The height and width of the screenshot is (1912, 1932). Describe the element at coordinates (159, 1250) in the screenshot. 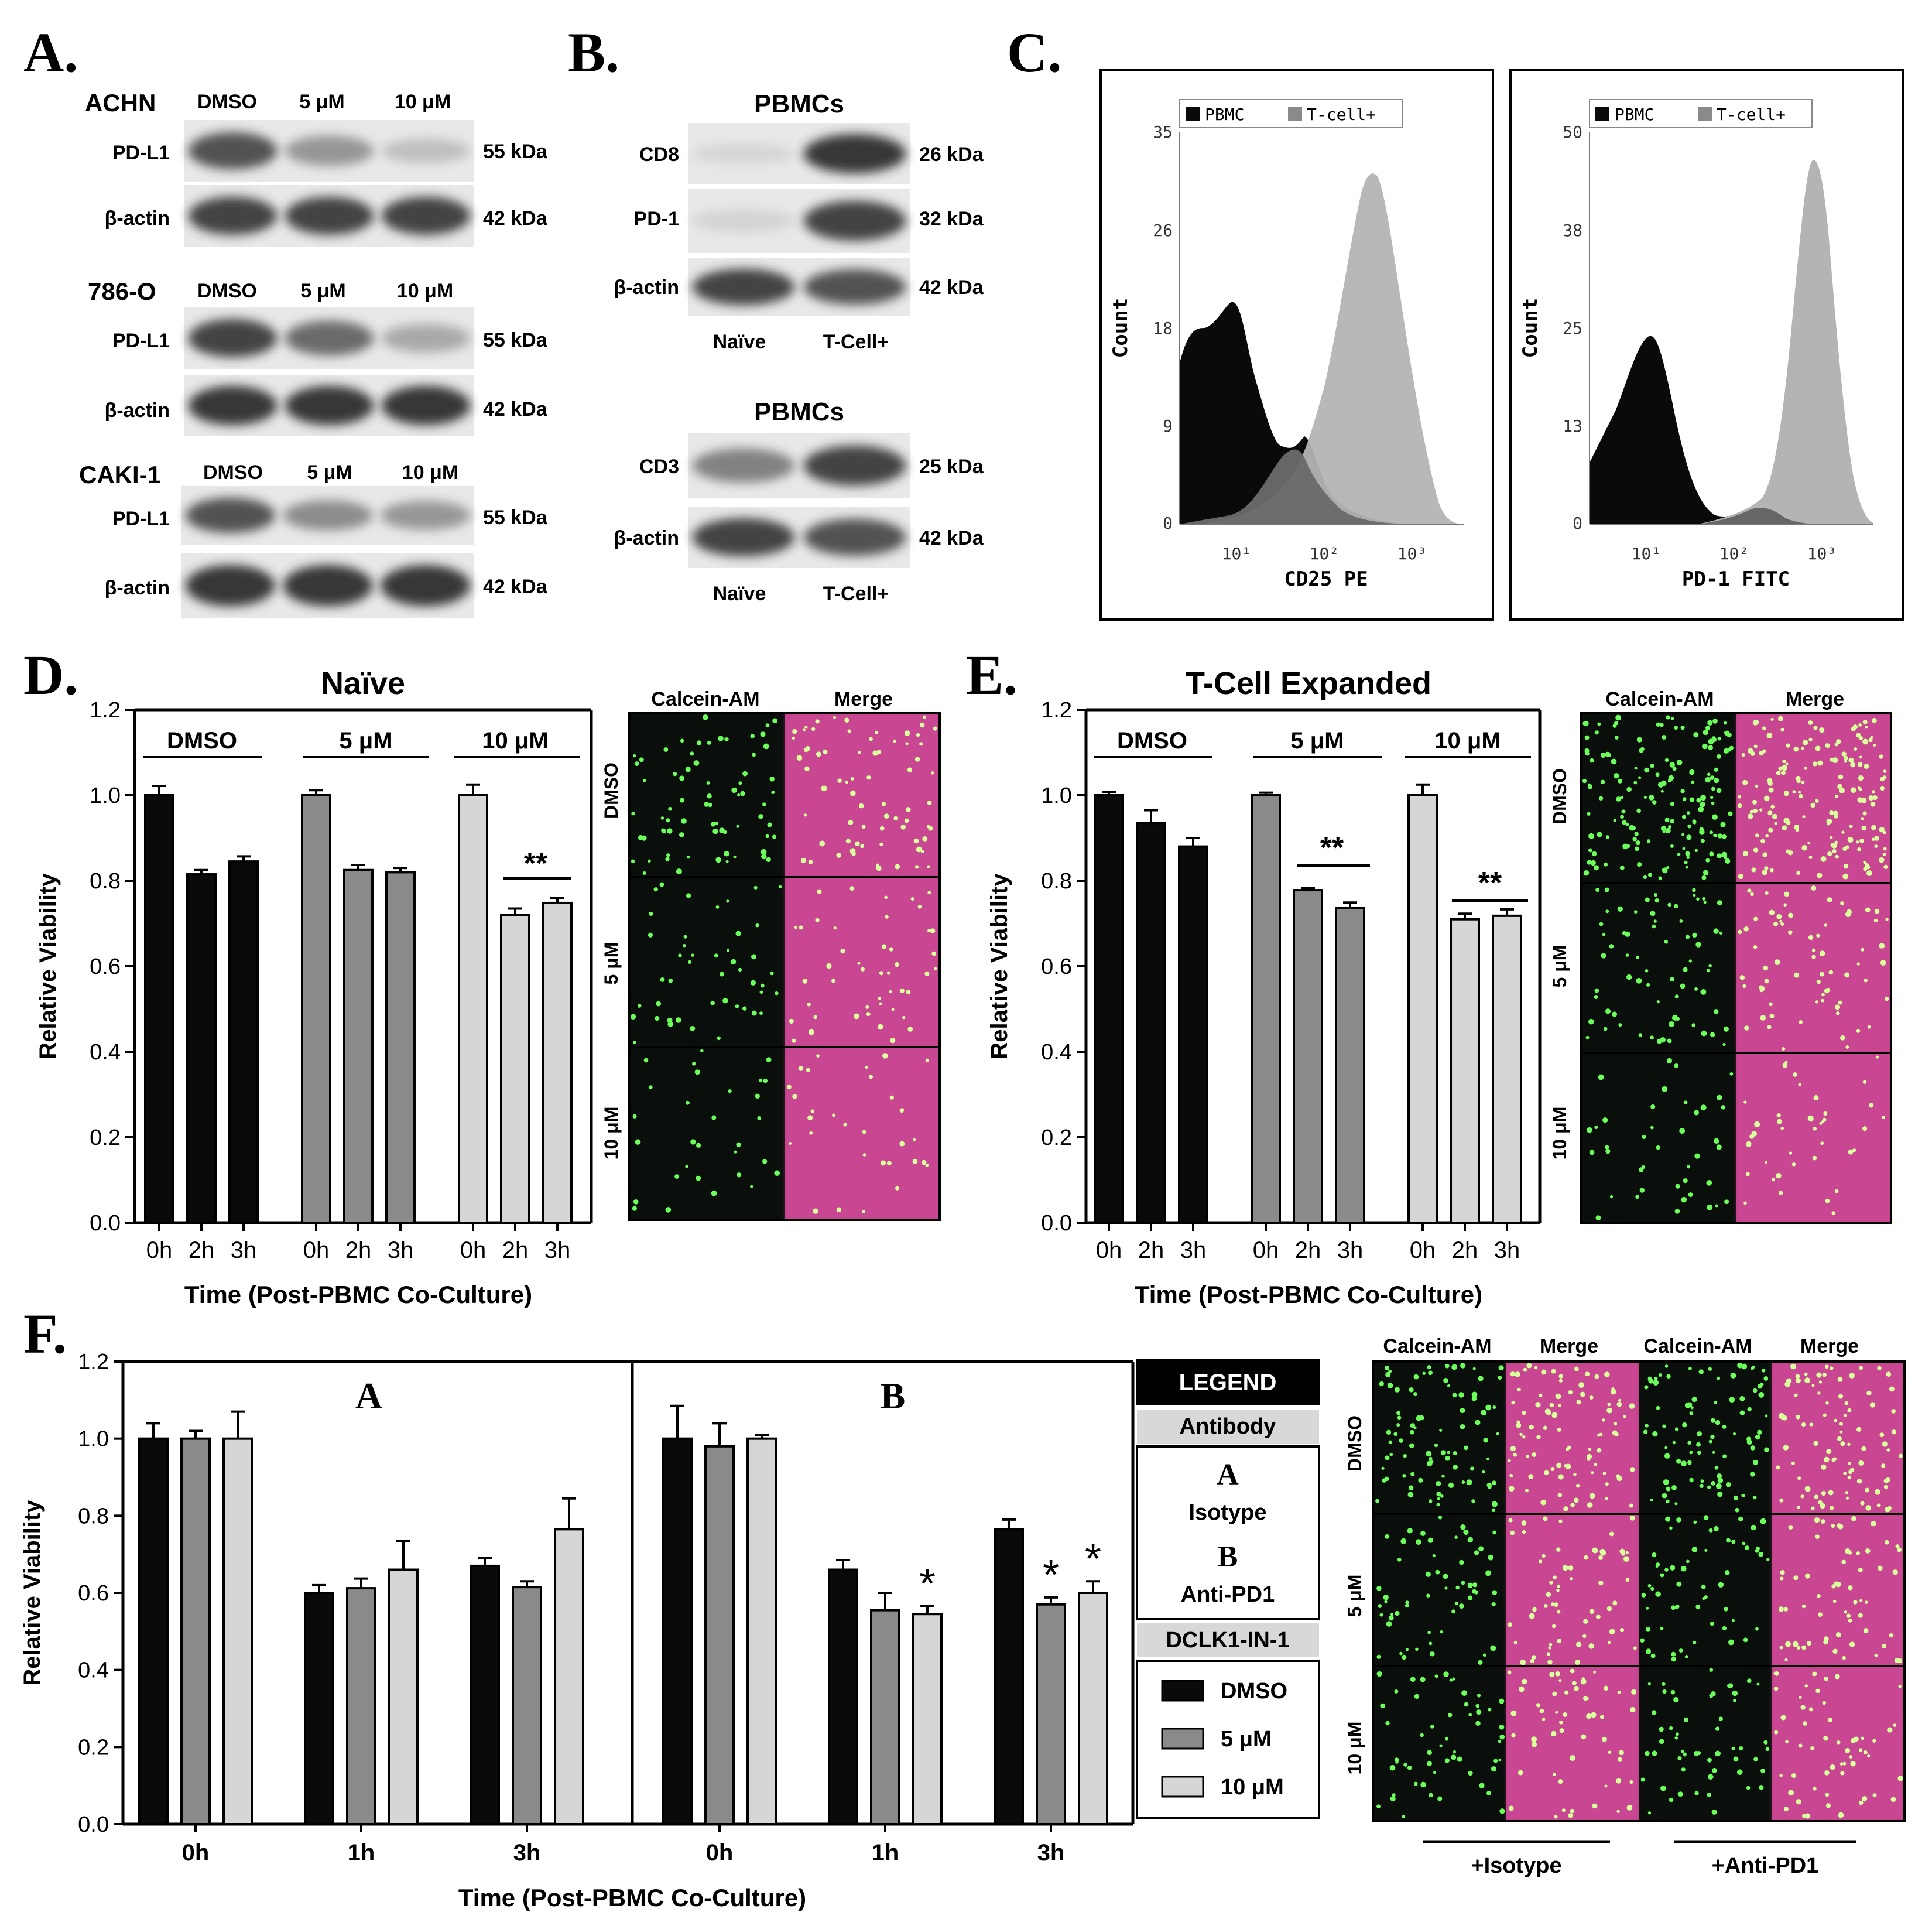

I see `x-tick-label: 0h` at that location.